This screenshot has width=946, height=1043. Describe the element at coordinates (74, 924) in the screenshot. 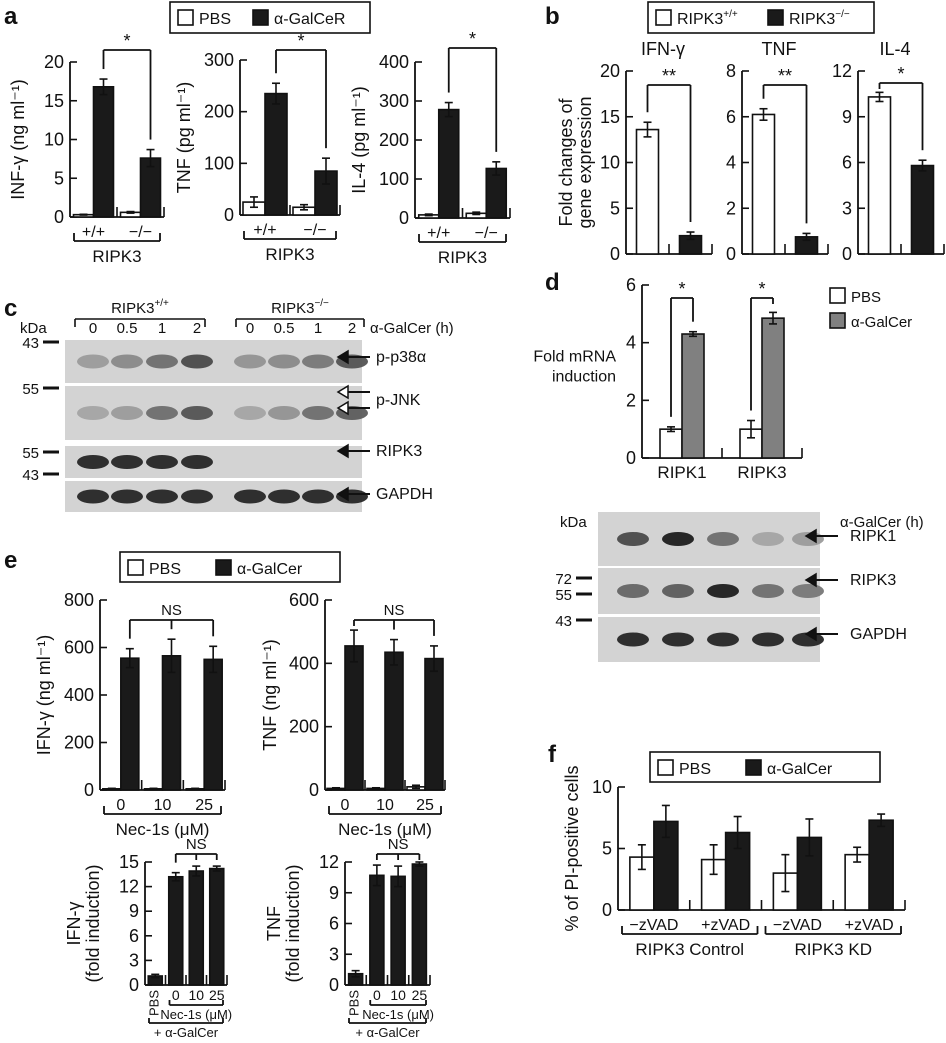

I see `y-axis-label: IFN-γ` at that location.